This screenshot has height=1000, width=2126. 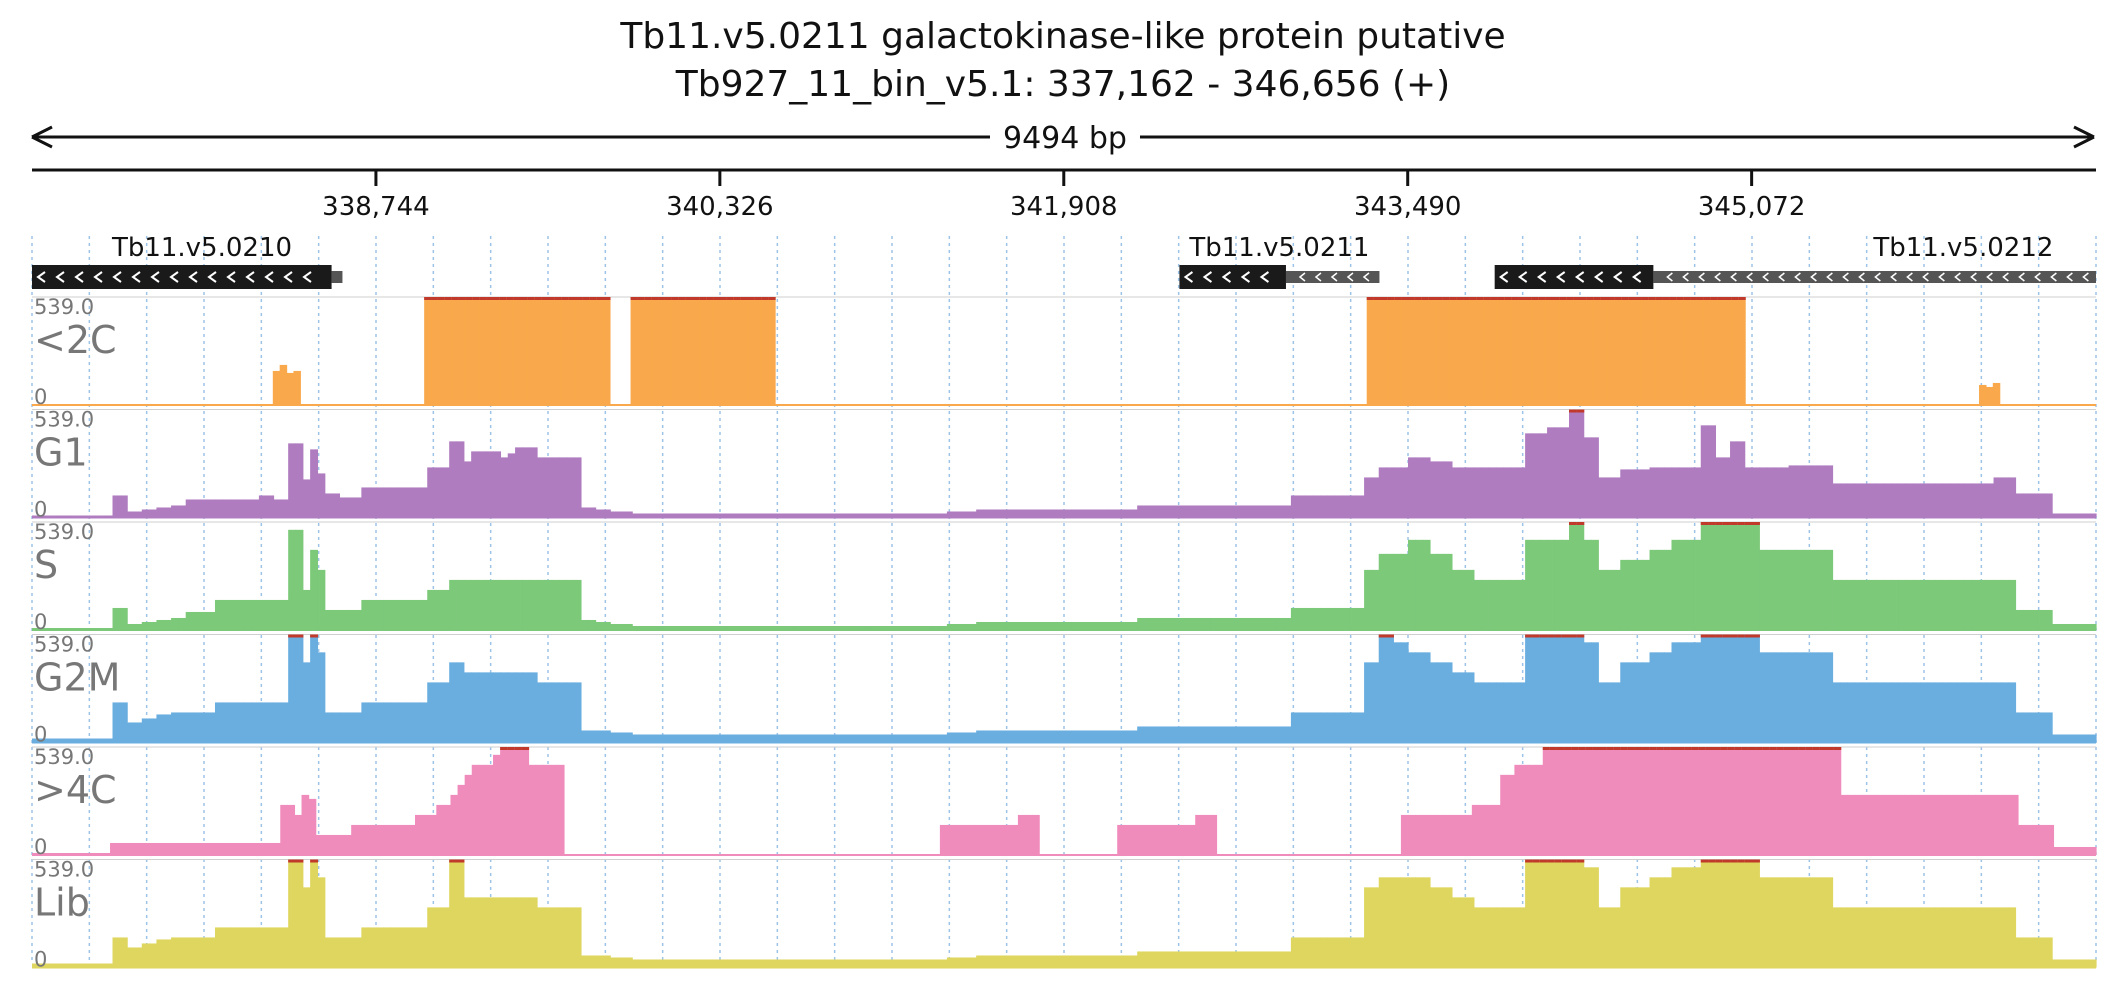 I want to click on y-min-label: 0, so click(x=40, y=735).